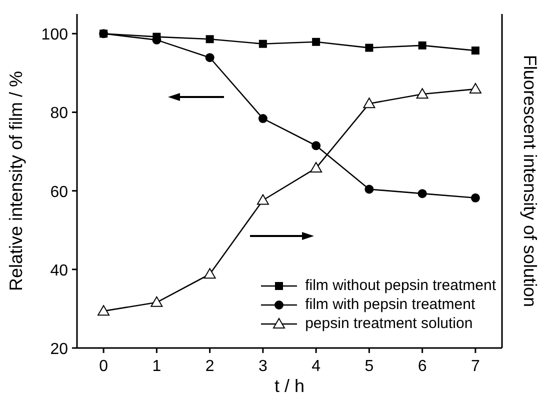 The height and width of the screenshot is (400, 544). What do you see at coordinates (59, 113) in the screenshot?
I see `y-tick-label: 80` at bounding box center [59, 113].